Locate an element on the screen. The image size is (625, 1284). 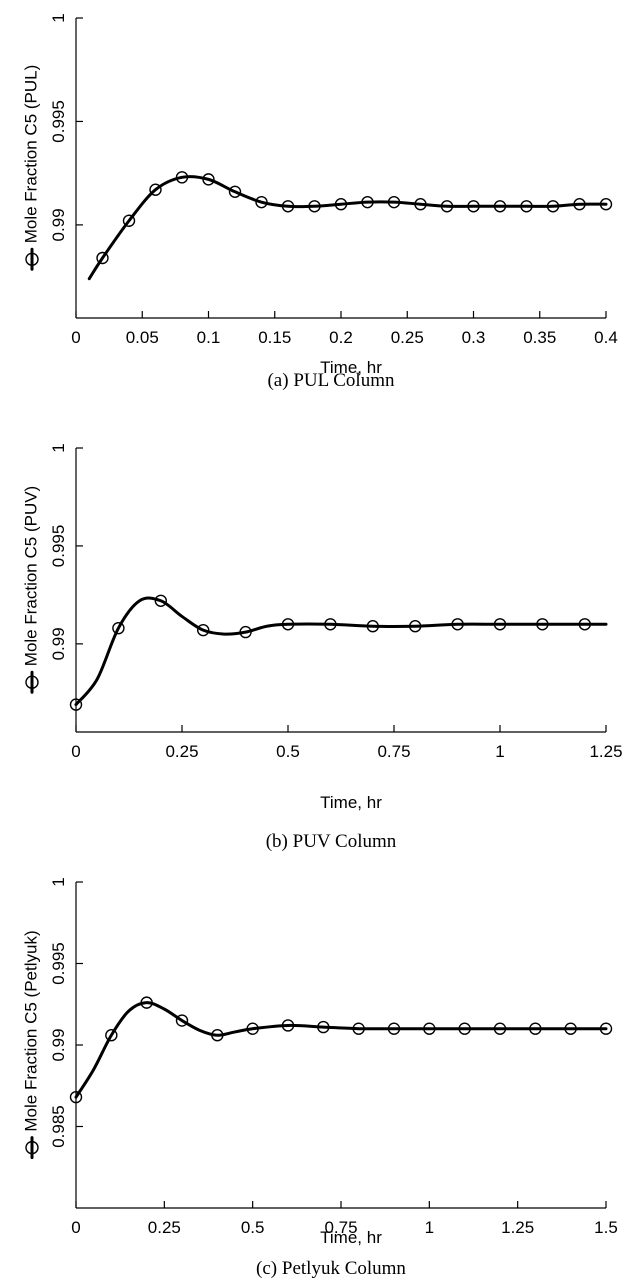
y-axis-label: Mole Fraction C5 (Petlyuk) is located at coordinates (30, 1030).